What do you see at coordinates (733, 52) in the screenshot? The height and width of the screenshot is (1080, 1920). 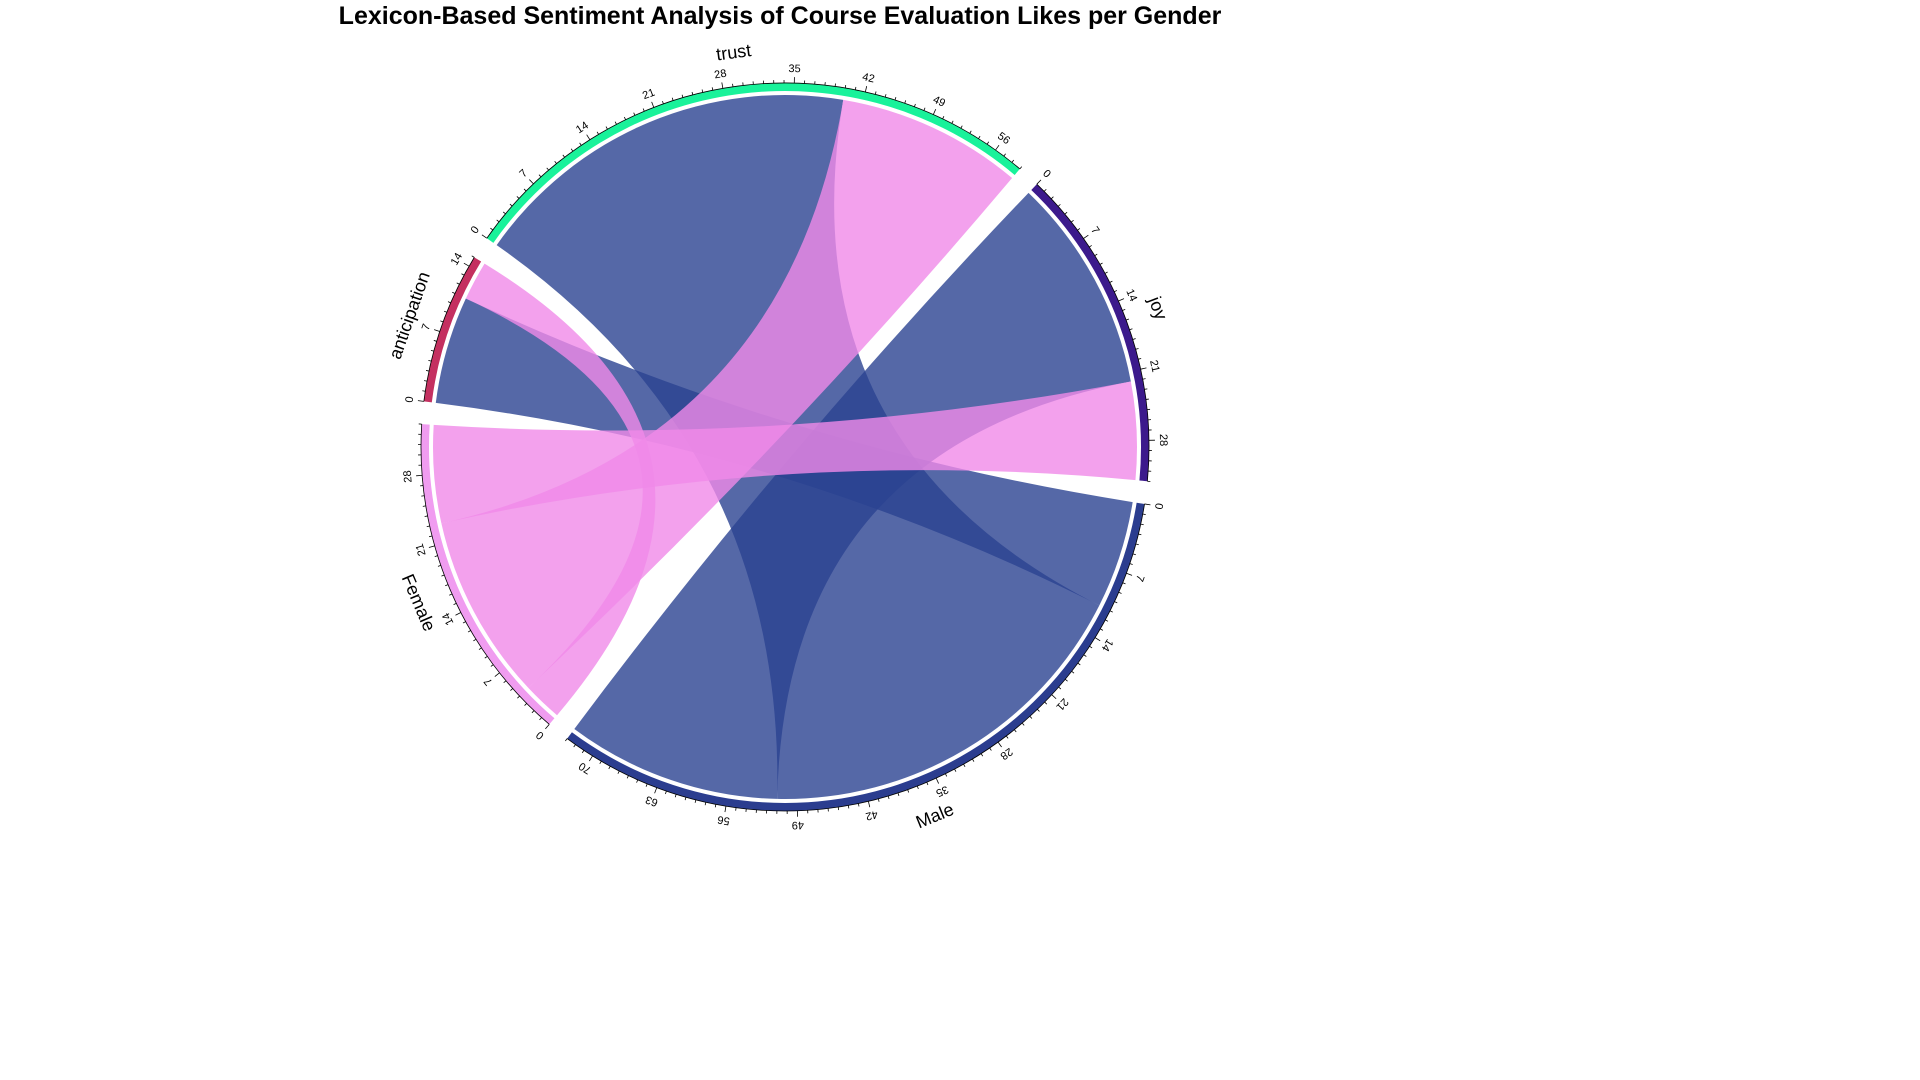 I see `sector-label-trust: trust` at bounding box center [733, 52].